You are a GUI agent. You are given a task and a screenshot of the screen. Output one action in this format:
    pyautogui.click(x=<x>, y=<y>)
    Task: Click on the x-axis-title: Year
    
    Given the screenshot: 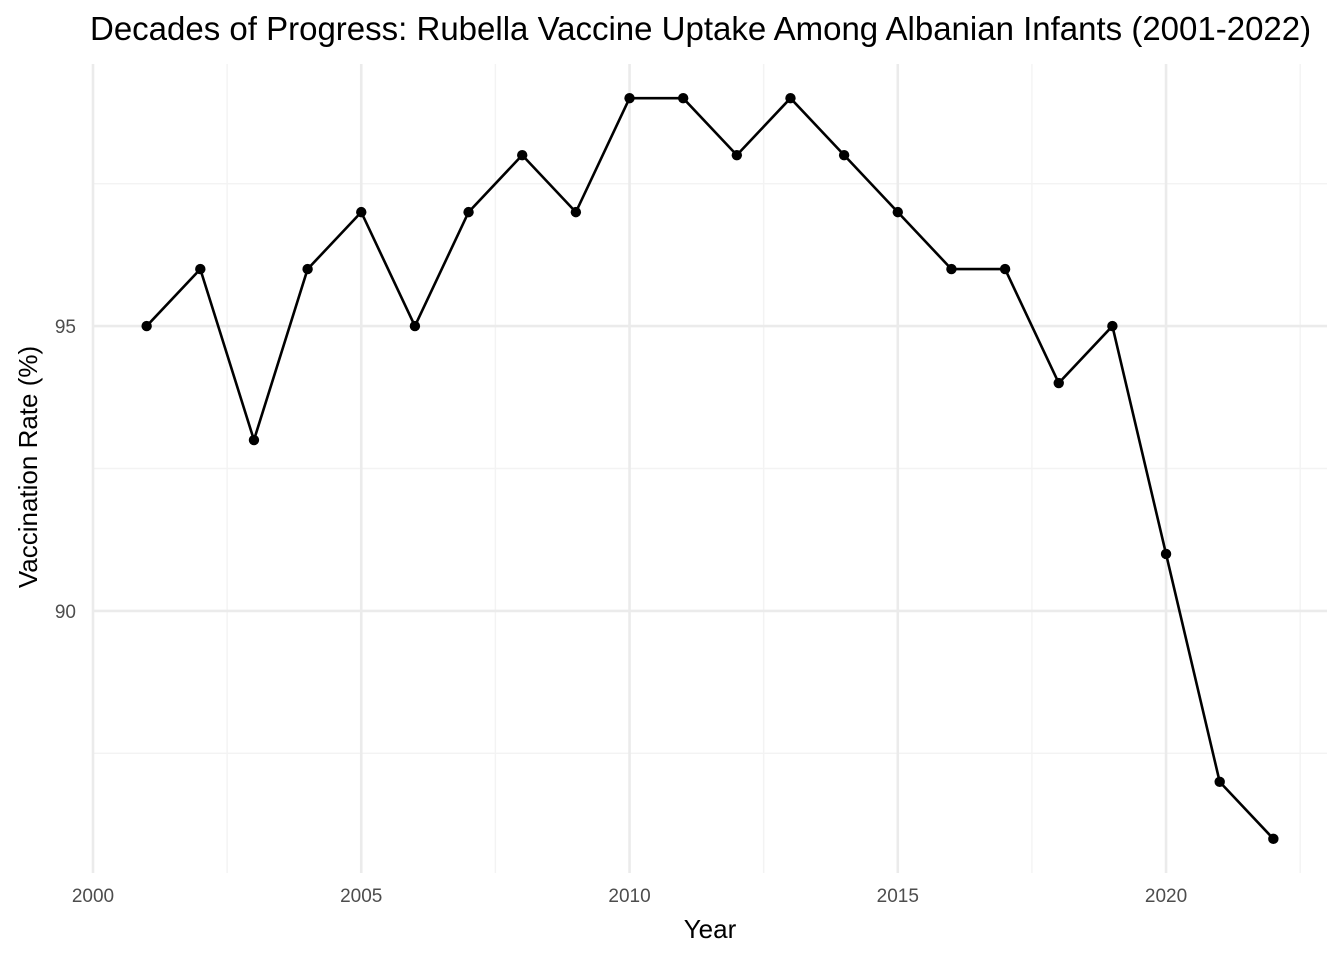 What is the action you would take?
    pyautogui.click(x=710, y=929)
    